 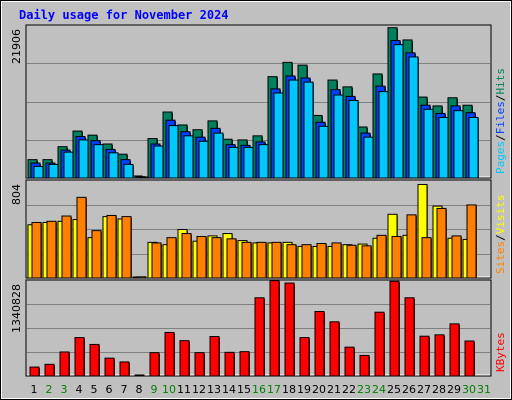 What do you see at coordinates (274, 389) in the screenshot?
I see `x-tick-label: 17` at bounding box center [274, 389].